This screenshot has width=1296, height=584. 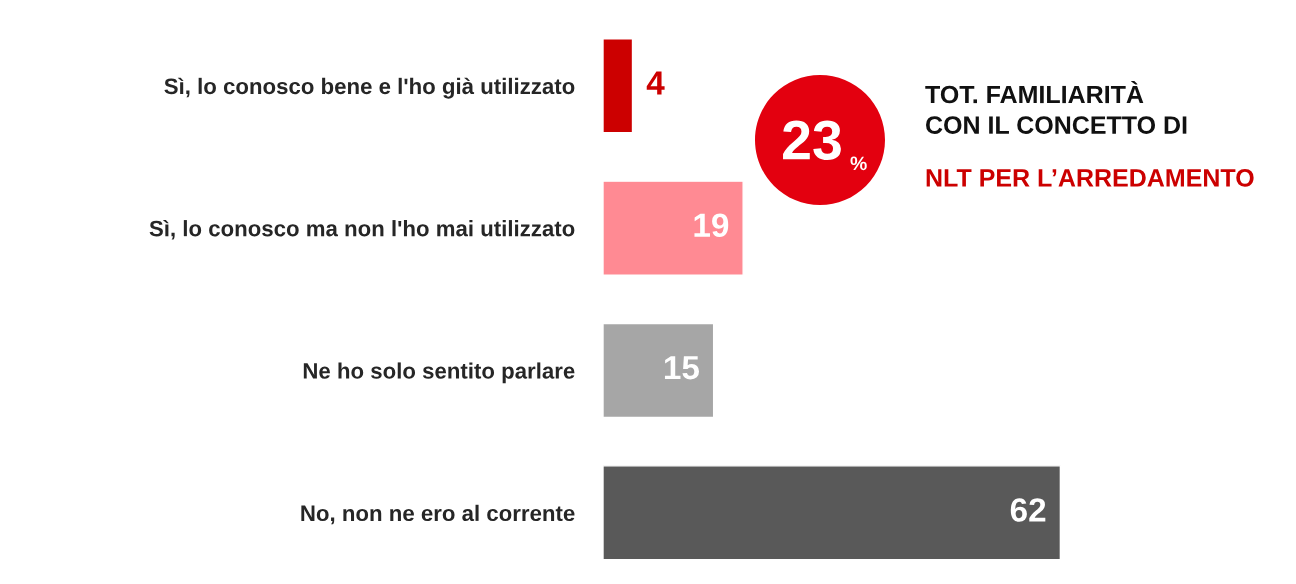 I want to click on y-tick-label: Ne ho solo sentito parlare, so click(x=439, y=373).